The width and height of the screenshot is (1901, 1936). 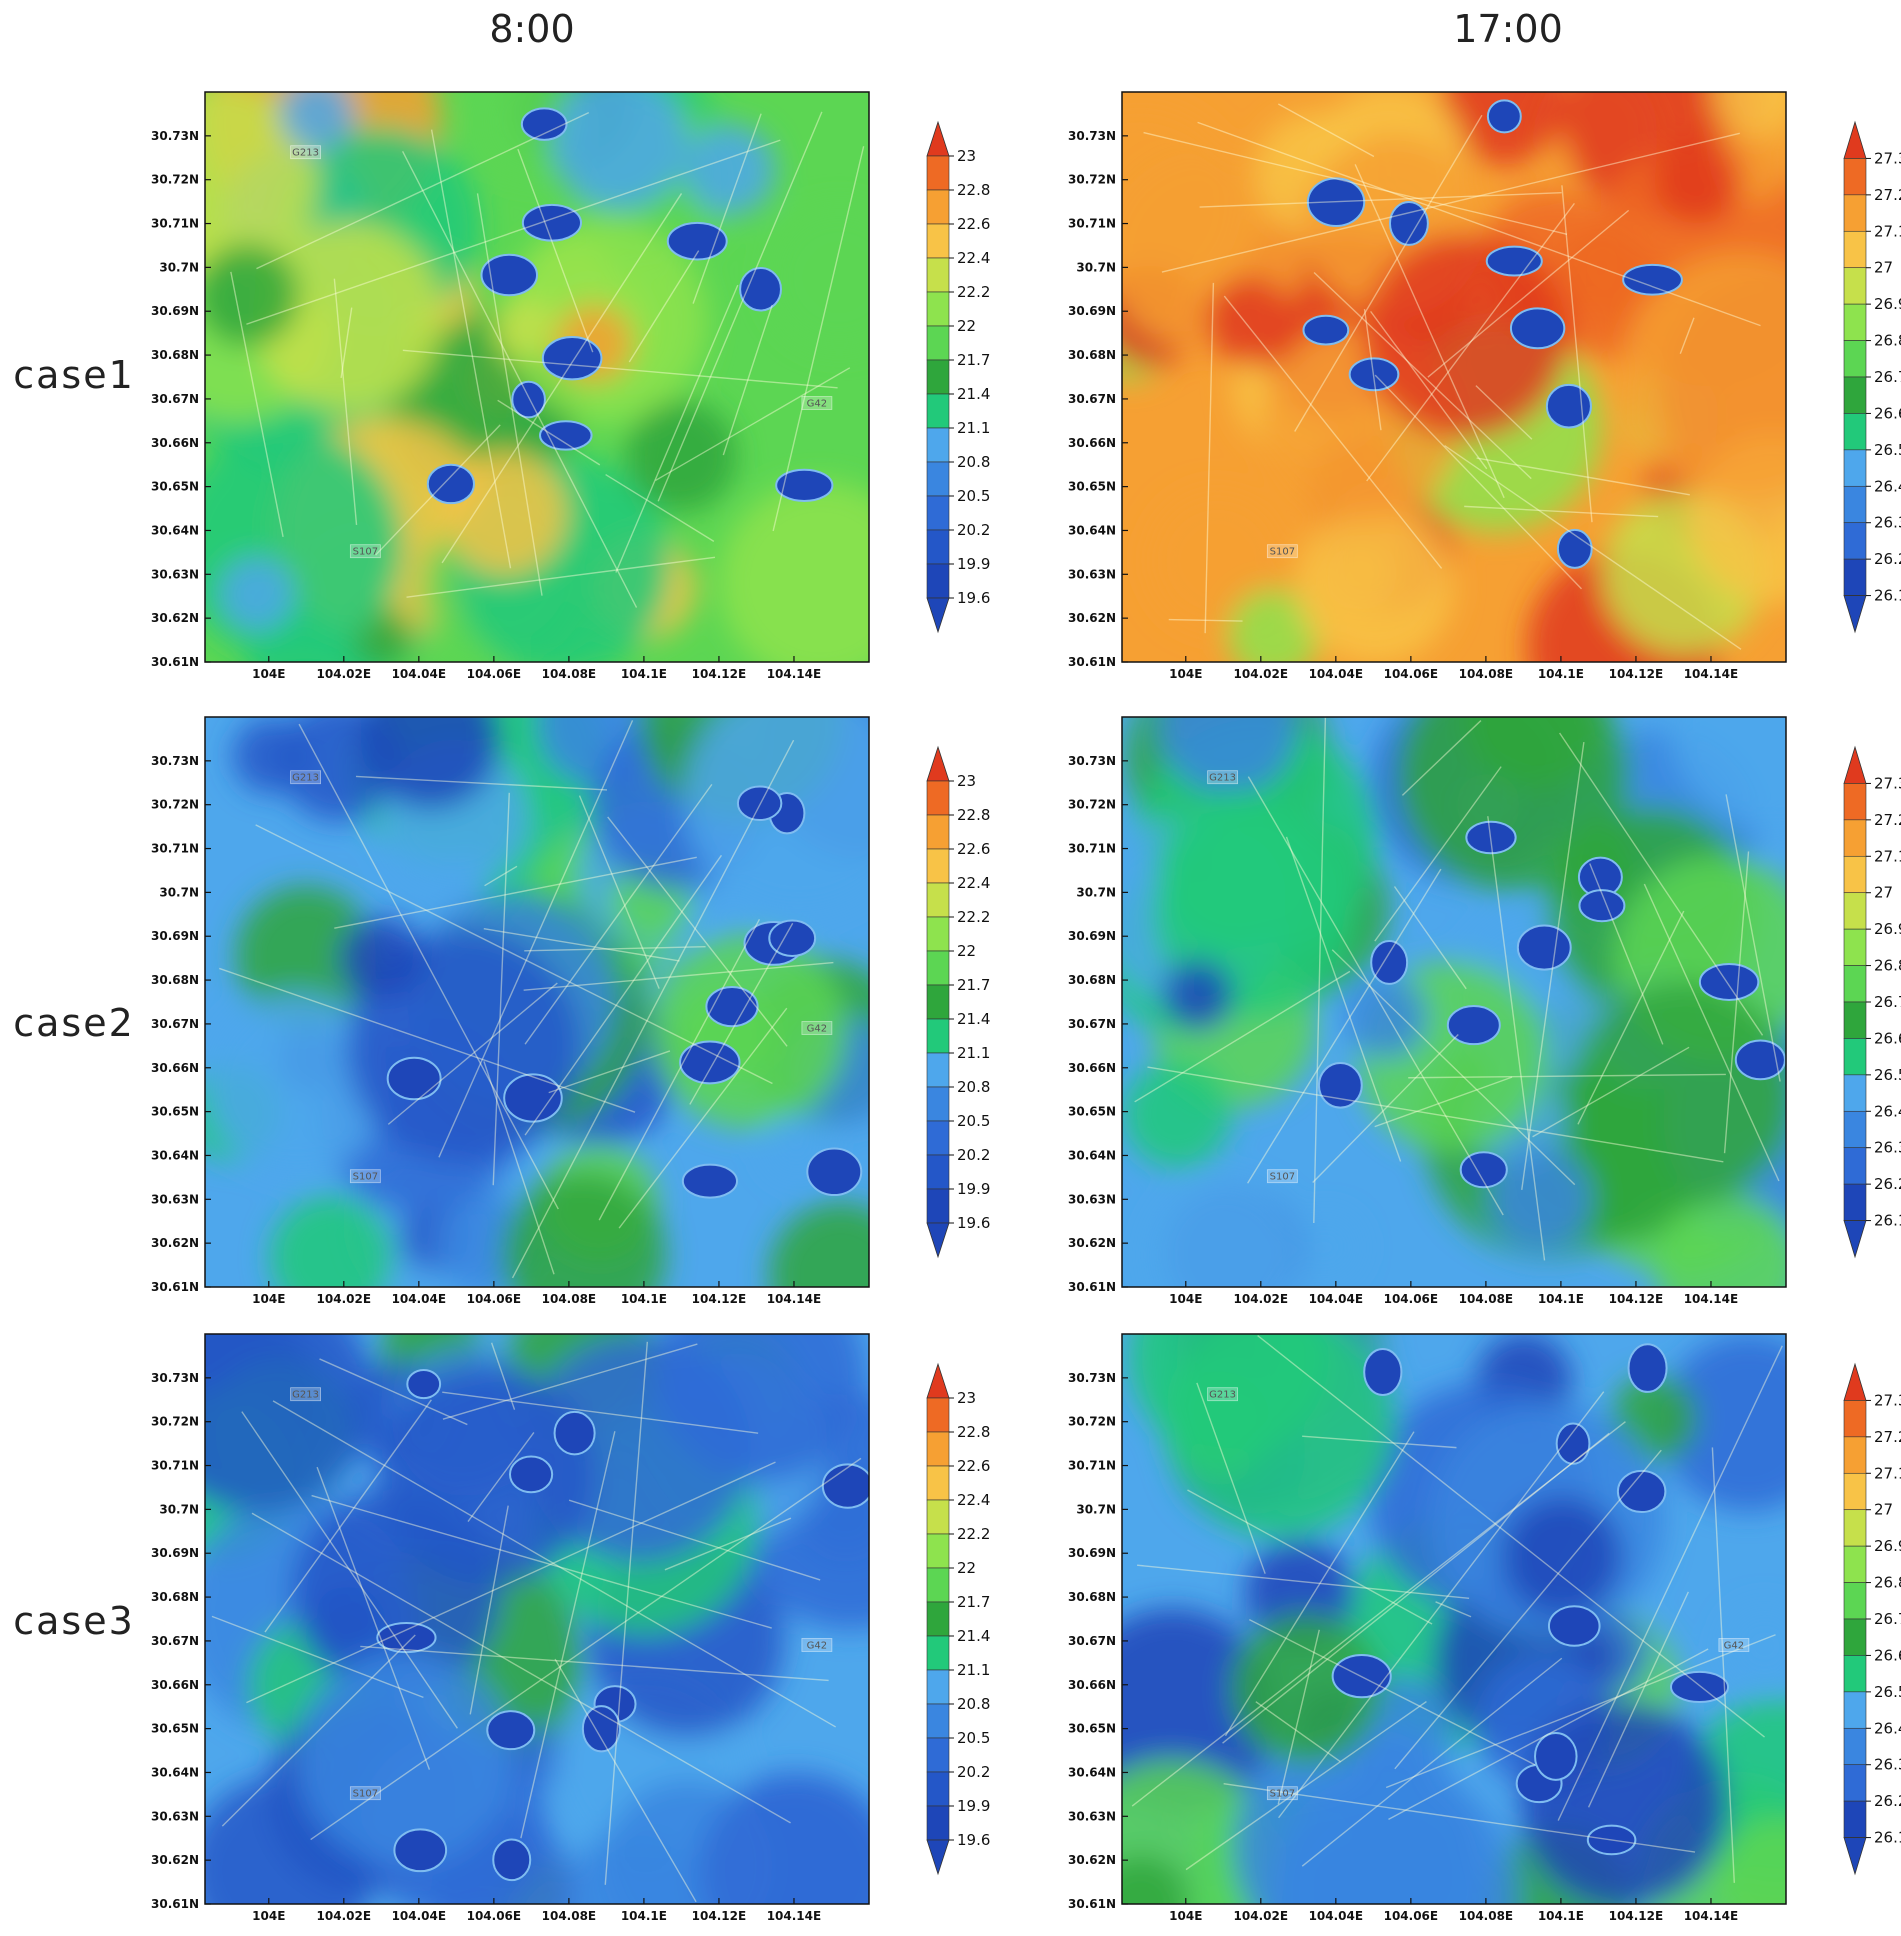 What do you see at coordinates (537, 377) in the screenshot?
I see `temperature-field` at bounding box center [537, 377].